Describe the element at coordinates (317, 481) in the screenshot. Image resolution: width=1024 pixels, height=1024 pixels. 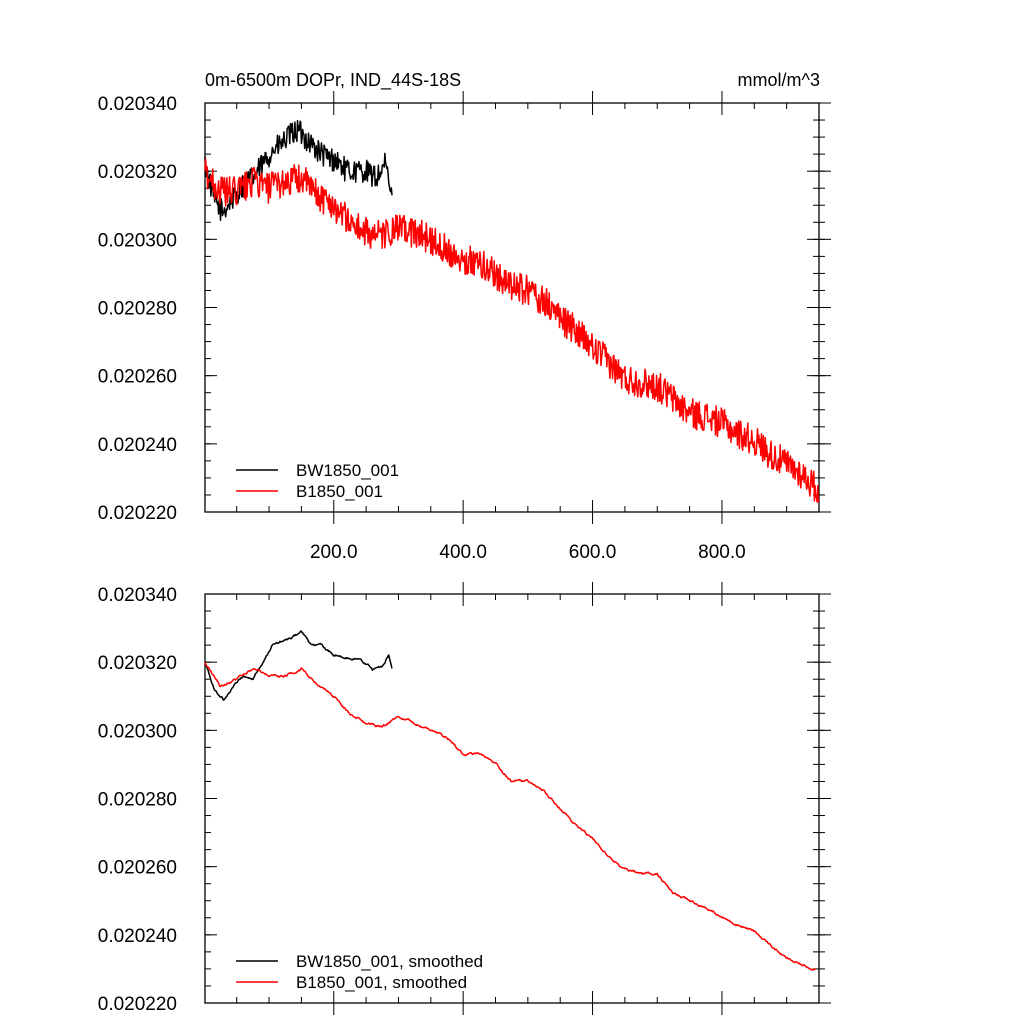
I see `legend: BW1850_001 B1850_001` at that location.